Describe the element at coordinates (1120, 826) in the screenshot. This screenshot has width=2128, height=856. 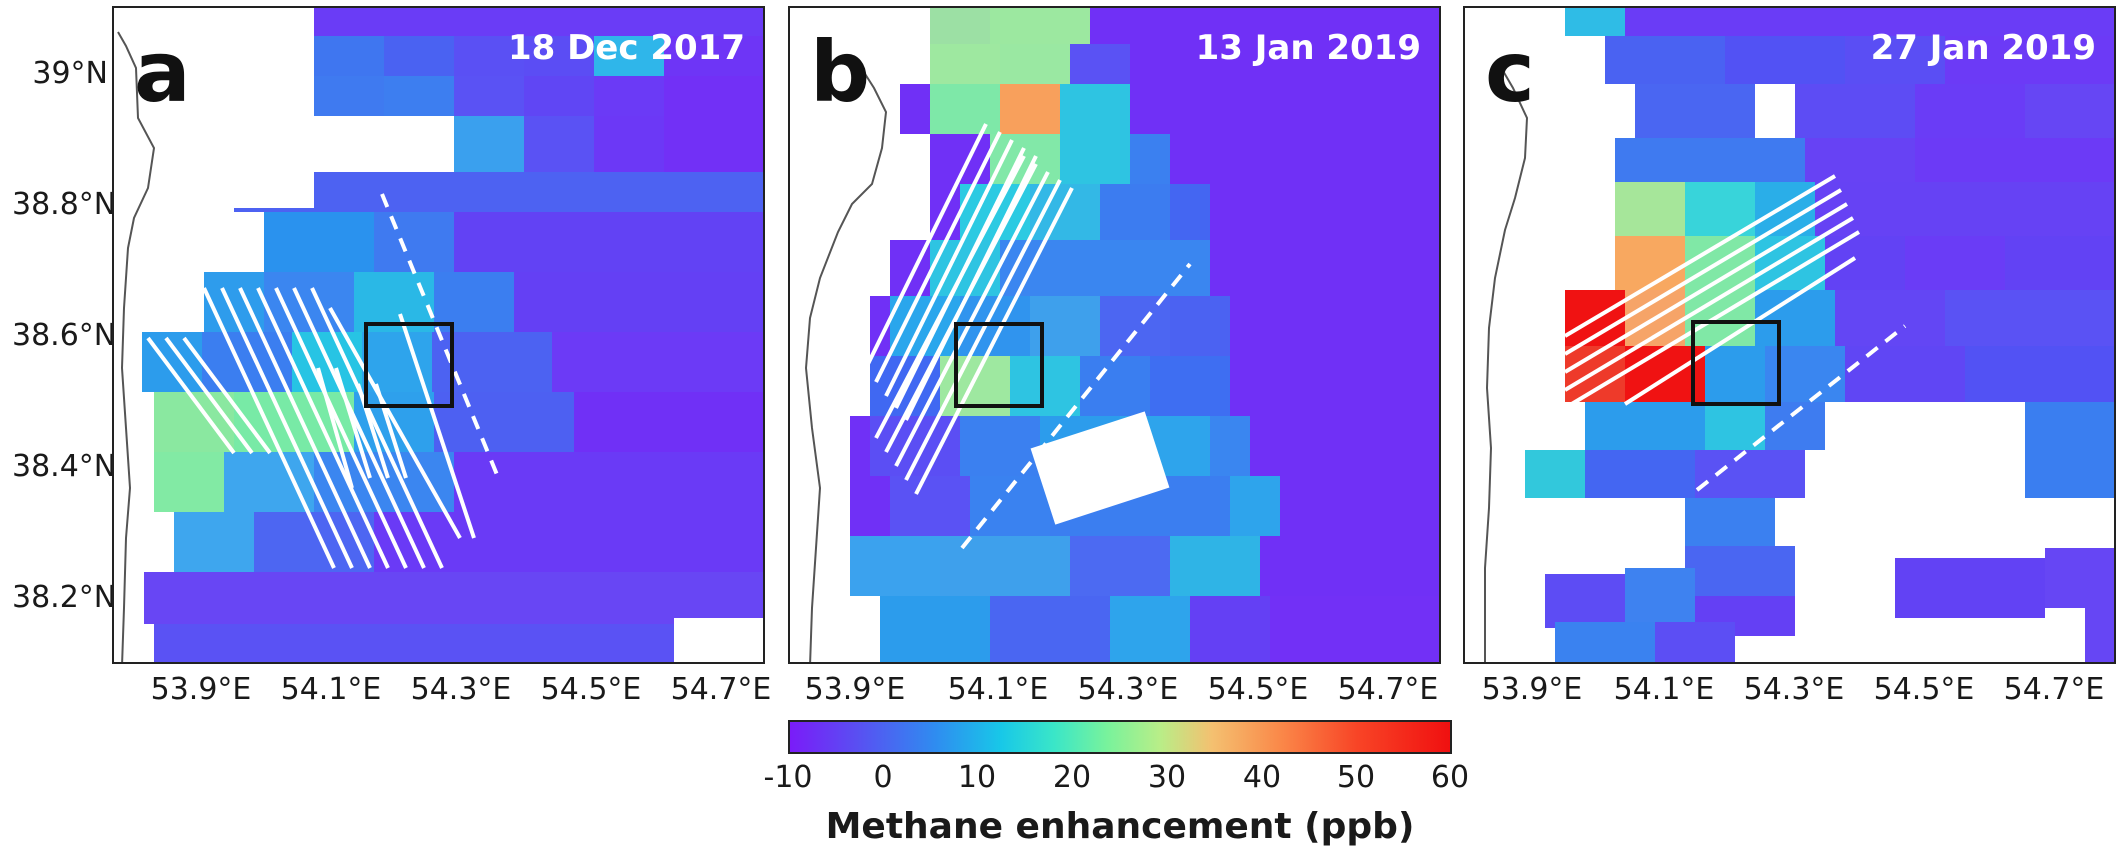
I see `colorbar-title: Methane enhancement (ppb)` at that location.